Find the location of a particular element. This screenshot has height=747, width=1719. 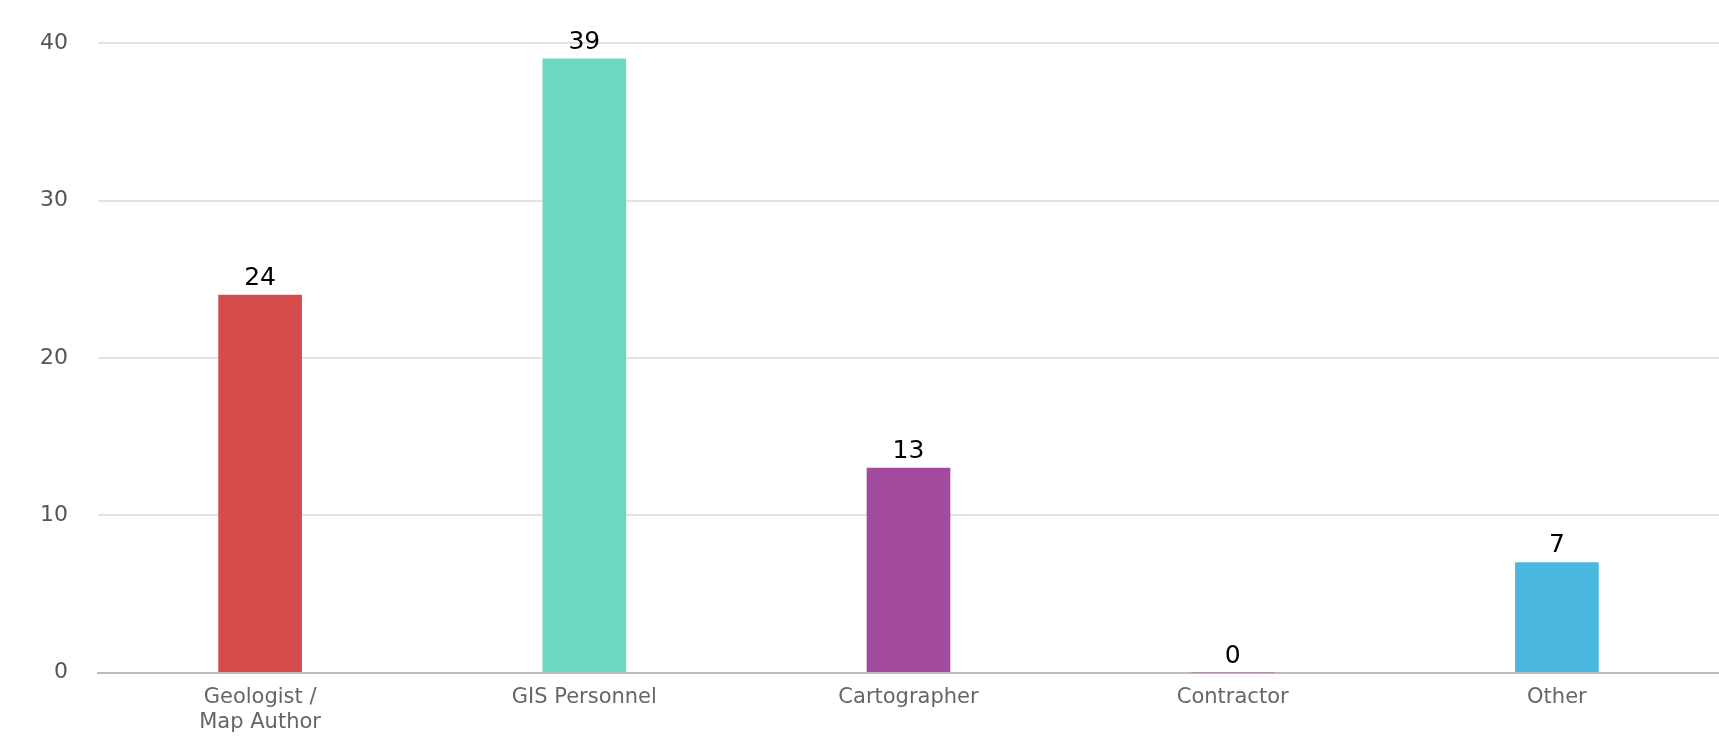

data-label: 0 is located at coordinates (1232, 654).